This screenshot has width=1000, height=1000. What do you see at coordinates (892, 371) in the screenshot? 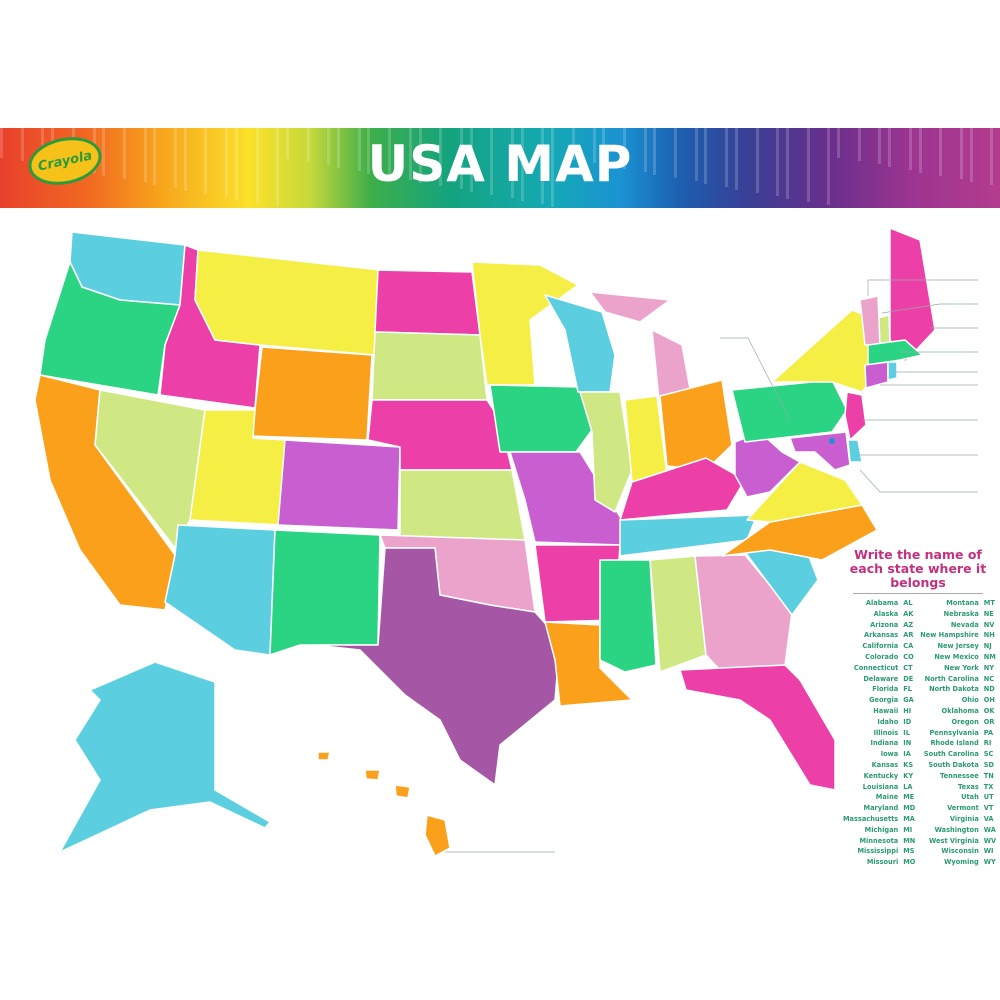
I see `state-ri` at bounding box center [892, 371].